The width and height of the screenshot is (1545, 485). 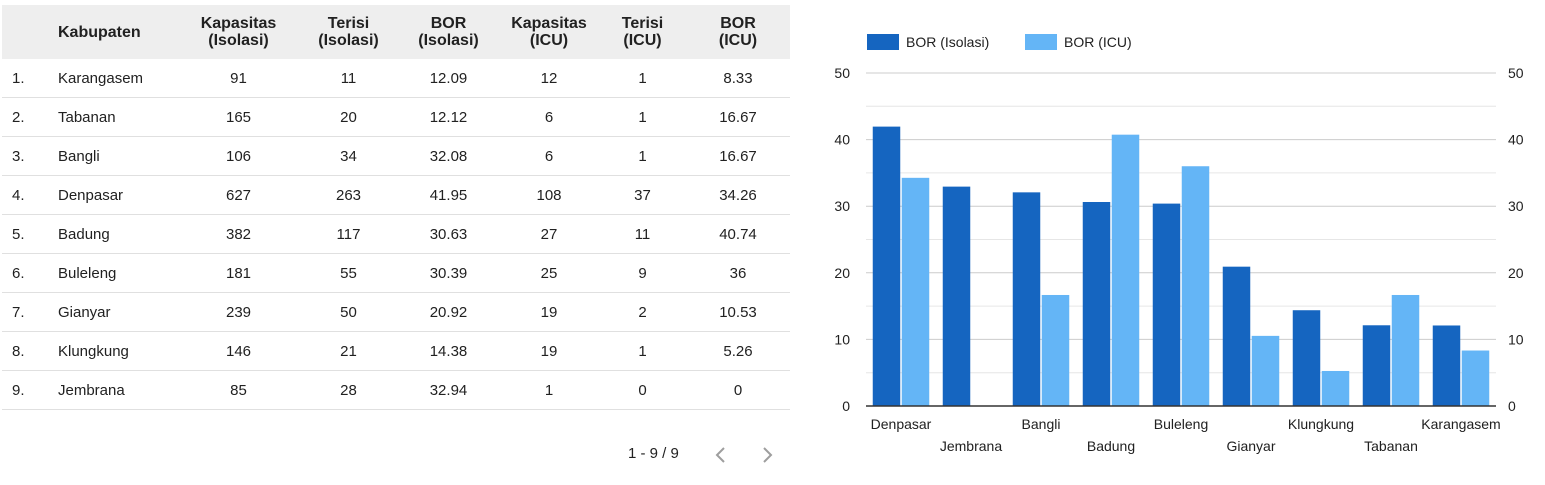 I want to click on table-cell: 9, so click(x=642, y=273).